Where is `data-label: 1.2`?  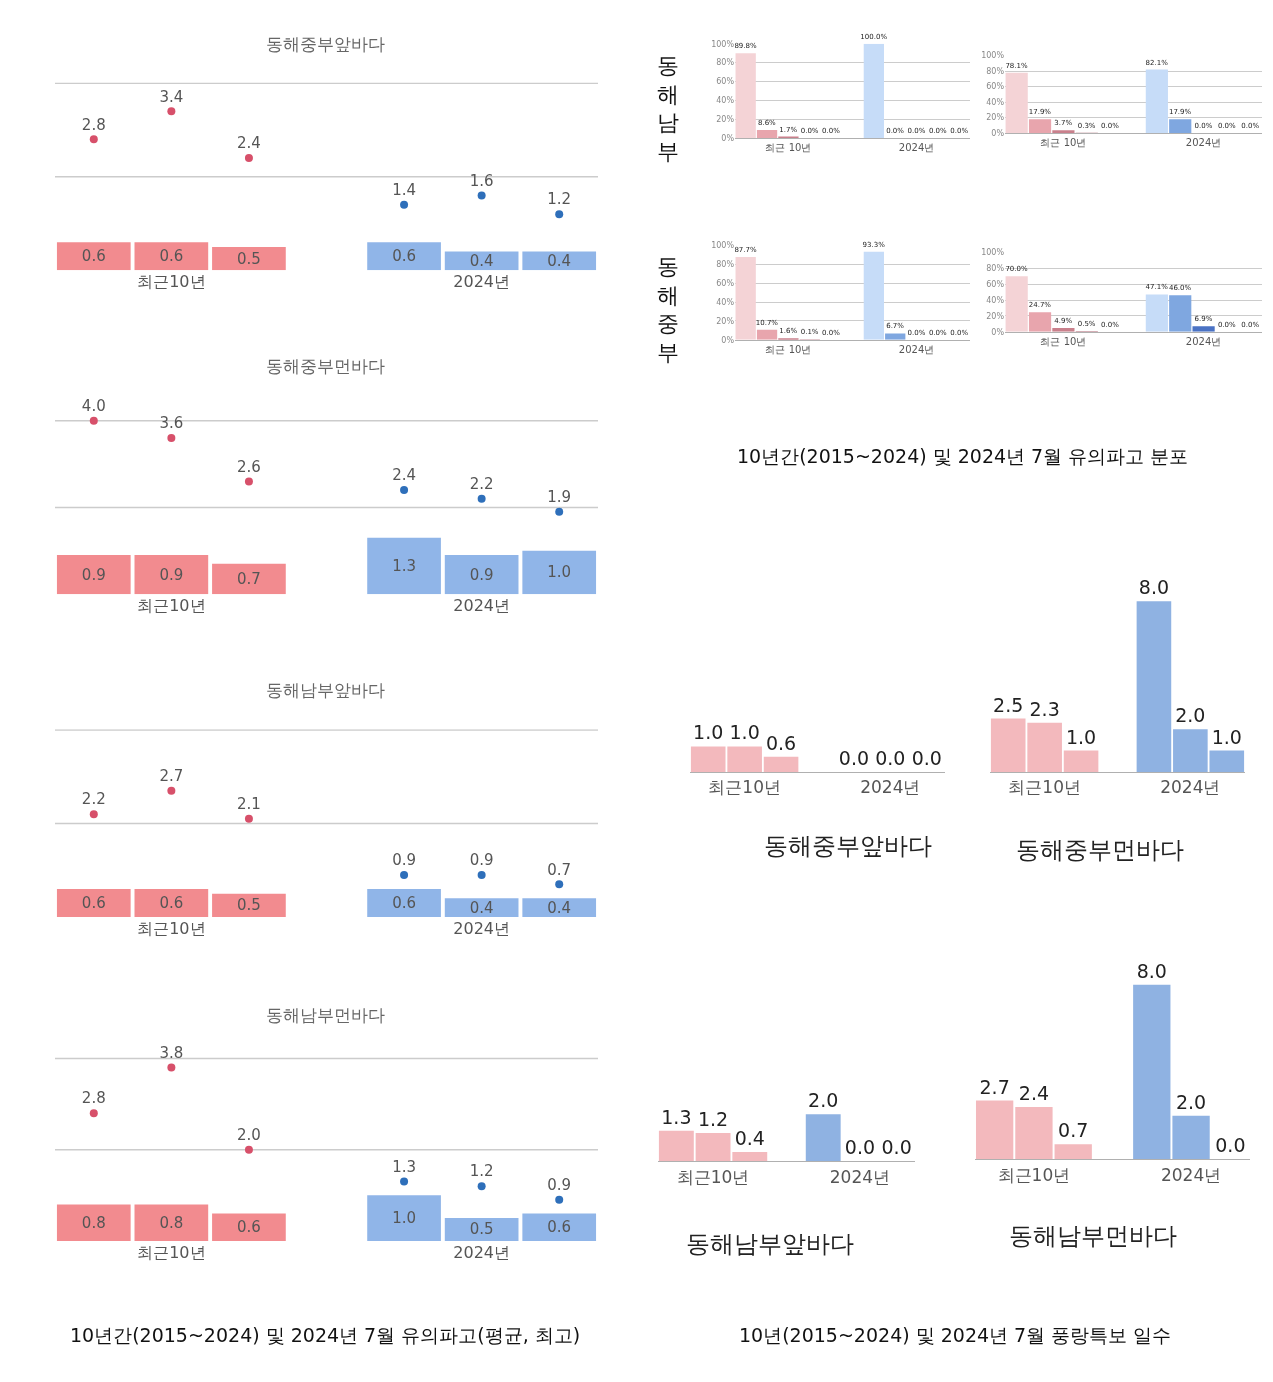
data-label: 1.2 is located at coordinates (559, 199).